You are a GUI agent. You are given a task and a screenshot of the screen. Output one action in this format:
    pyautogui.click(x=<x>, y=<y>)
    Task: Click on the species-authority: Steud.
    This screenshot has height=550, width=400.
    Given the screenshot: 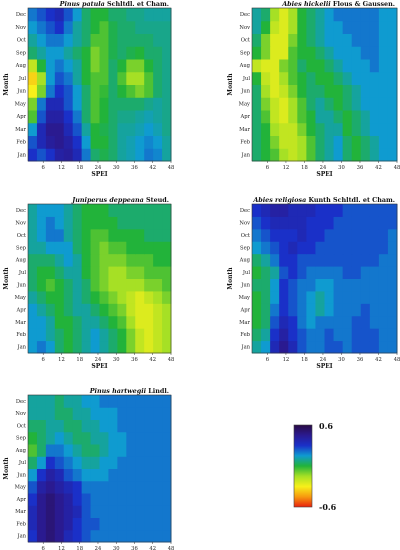 What is the action you would take?
    pyautogui.click(x=156, y=200)
    